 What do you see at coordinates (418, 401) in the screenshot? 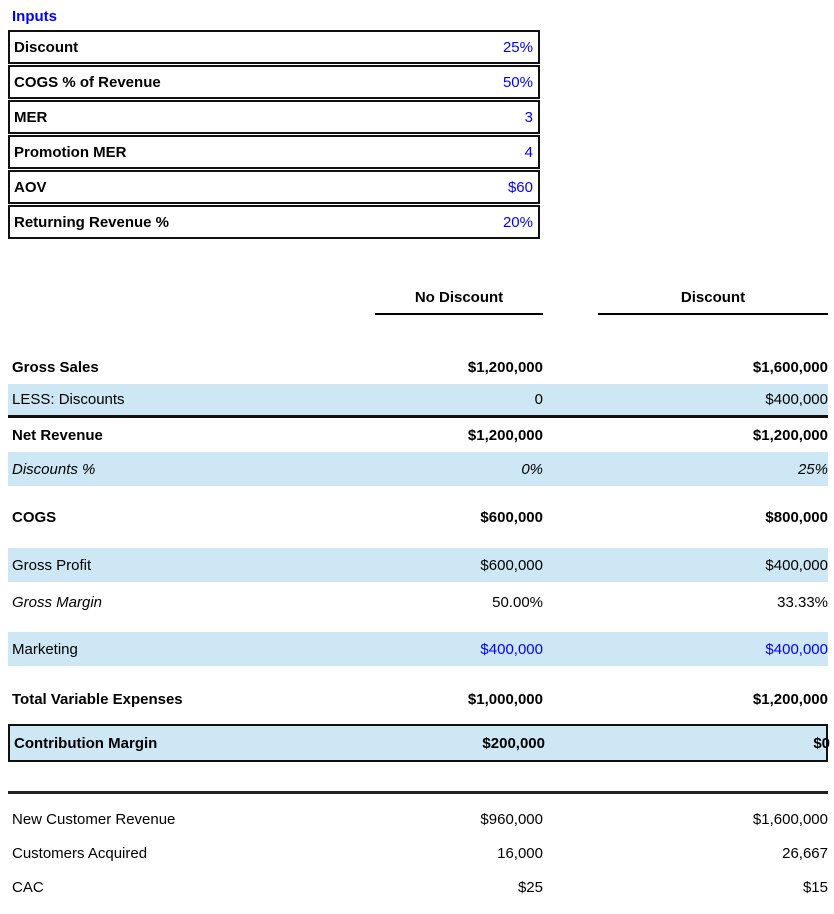
I see `table-row-less-discounts: LESS: Discounts 0 $400,000` at bounding box center [418, 401].